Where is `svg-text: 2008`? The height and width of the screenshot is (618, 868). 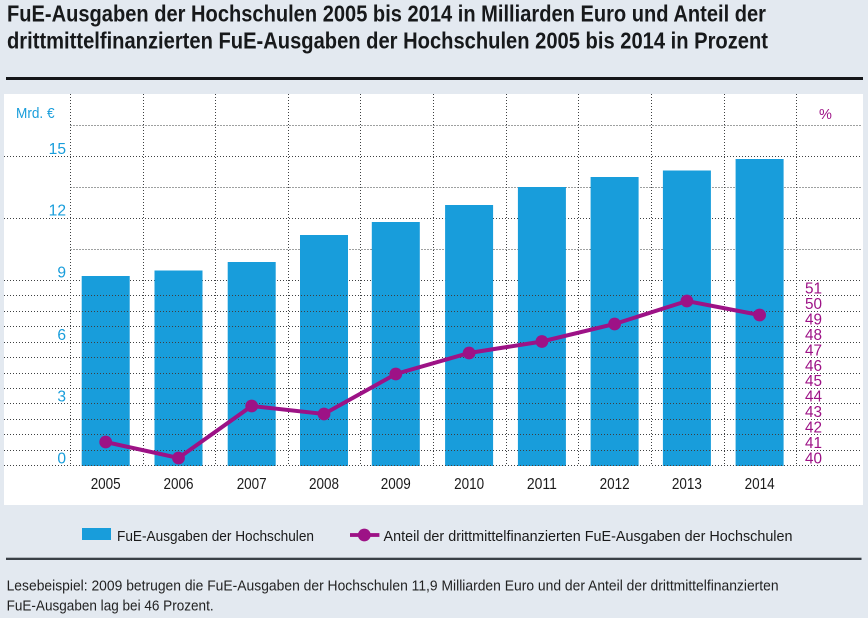
svg-text: 2008 is located at coordinates (324, 484).